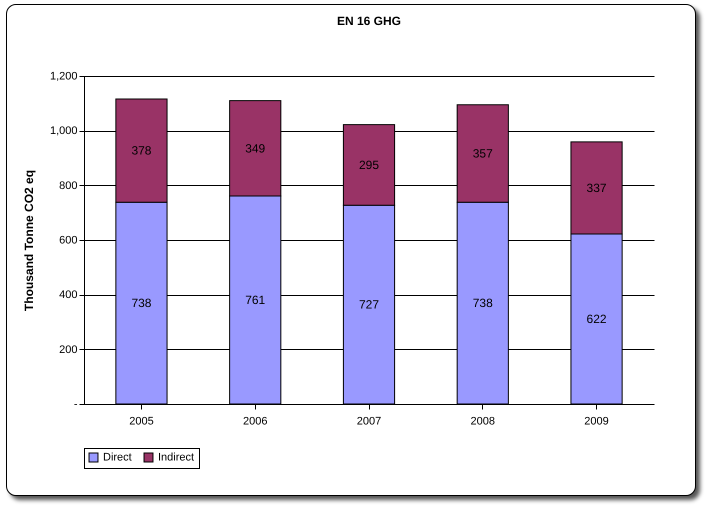 The width and height of the screenshot is (709, 508). What do you see at coordinates (176, 458) in the screenshot?
I see `legend-label: Indirect` at bounding box center [176, 458].